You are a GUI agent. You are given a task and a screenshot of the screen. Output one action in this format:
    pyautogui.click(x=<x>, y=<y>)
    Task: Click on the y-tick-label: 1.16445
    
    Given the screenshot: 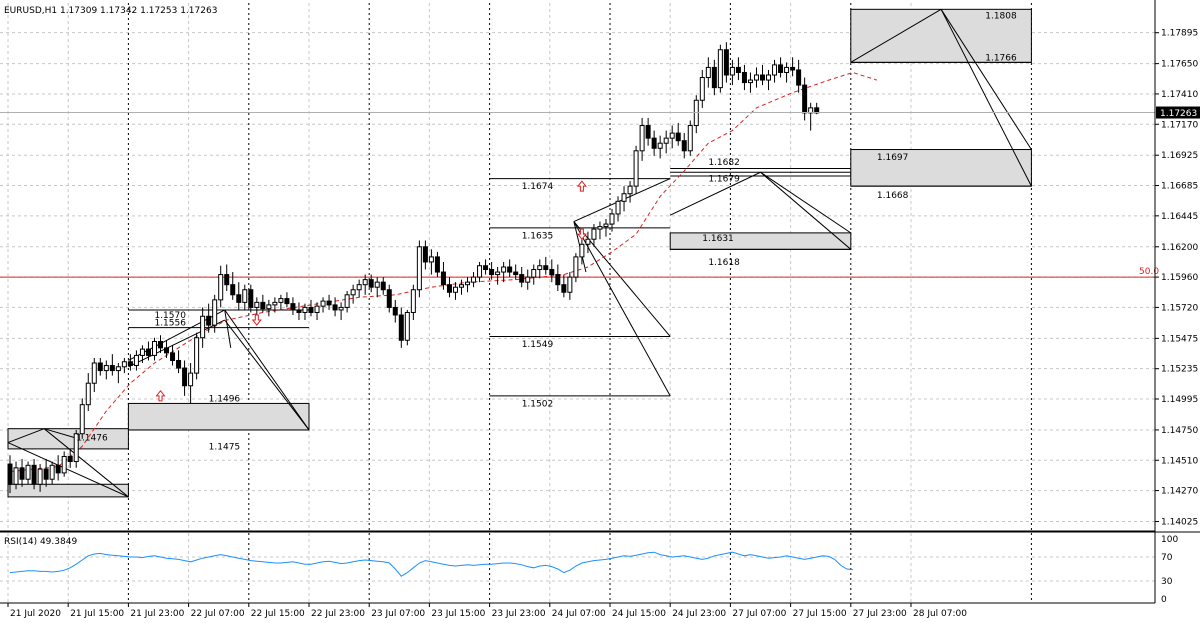 What is the action you would take?
    pyautogui.click(x=1179, y=217)
    